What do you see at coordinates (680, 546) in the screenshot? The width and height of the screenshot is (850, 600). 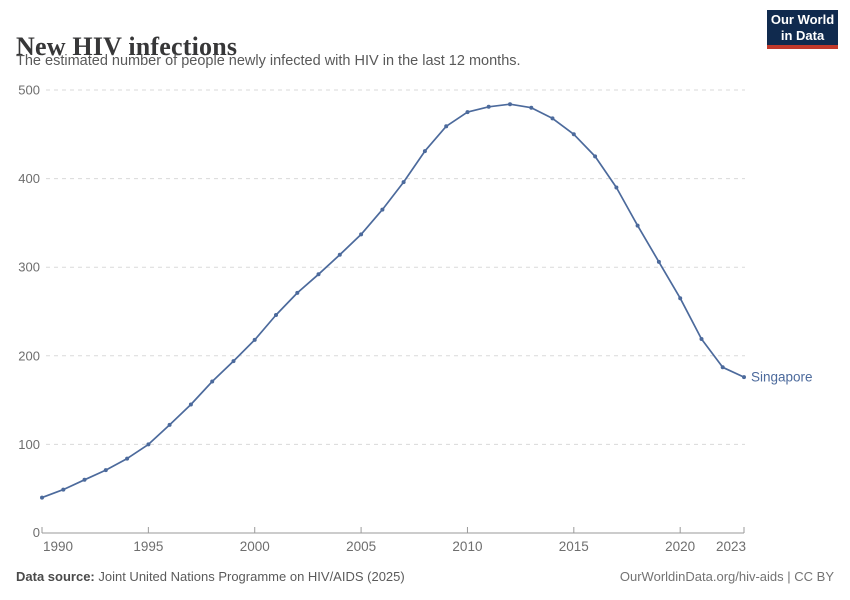 I see `x-axis-label: 2020` at bounding box center [680, 546].